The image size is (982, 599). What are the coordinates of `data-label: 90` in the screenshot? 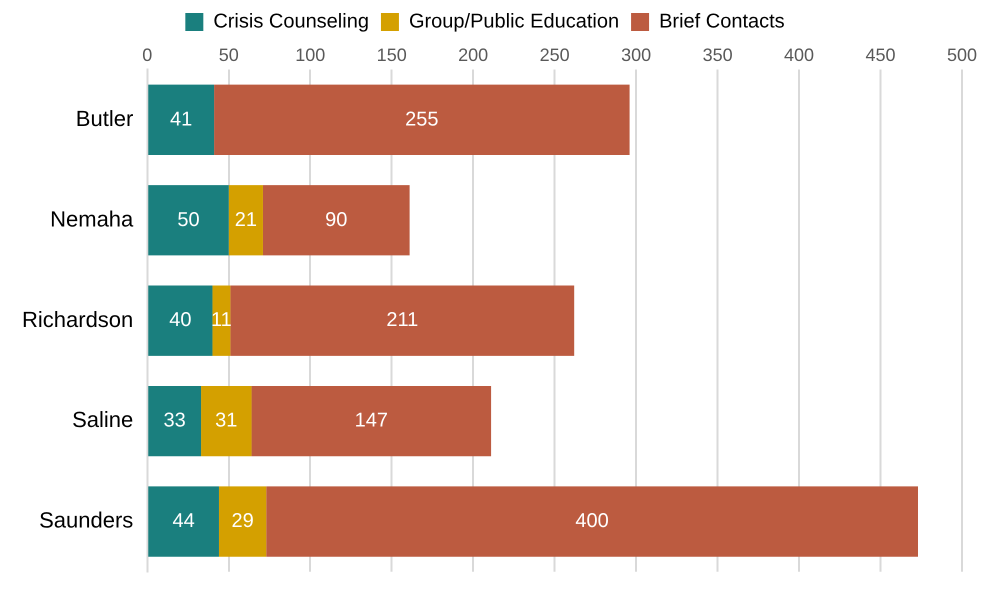 It's located at (336, 219).